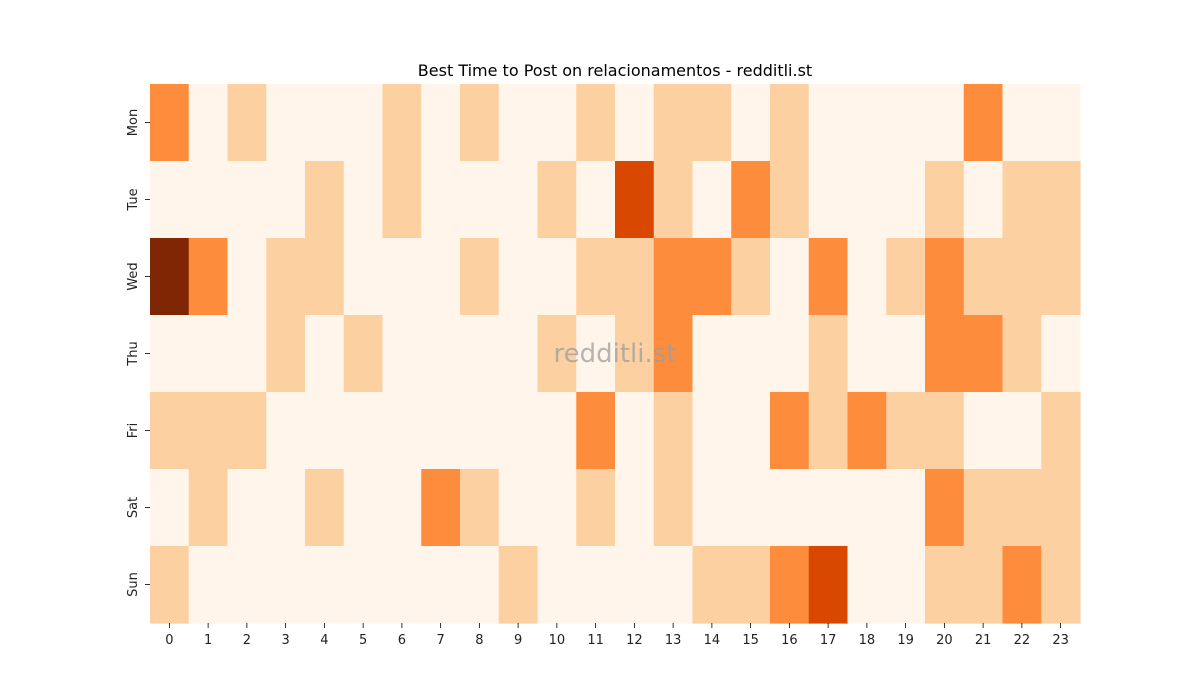 This screenshot has height=700, width=1200. What do you see at coordinates (402, 640) in the screenshot?
I see `x-tick-label: 6` at bounding box center [402, 640].